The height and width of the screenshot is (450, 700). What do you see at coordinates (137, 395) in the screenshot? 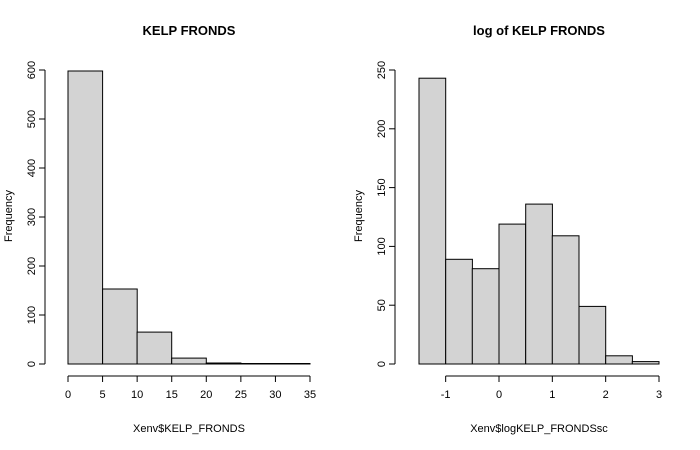
I see `x-tick-label: 10` at bounding box center [137, 395].